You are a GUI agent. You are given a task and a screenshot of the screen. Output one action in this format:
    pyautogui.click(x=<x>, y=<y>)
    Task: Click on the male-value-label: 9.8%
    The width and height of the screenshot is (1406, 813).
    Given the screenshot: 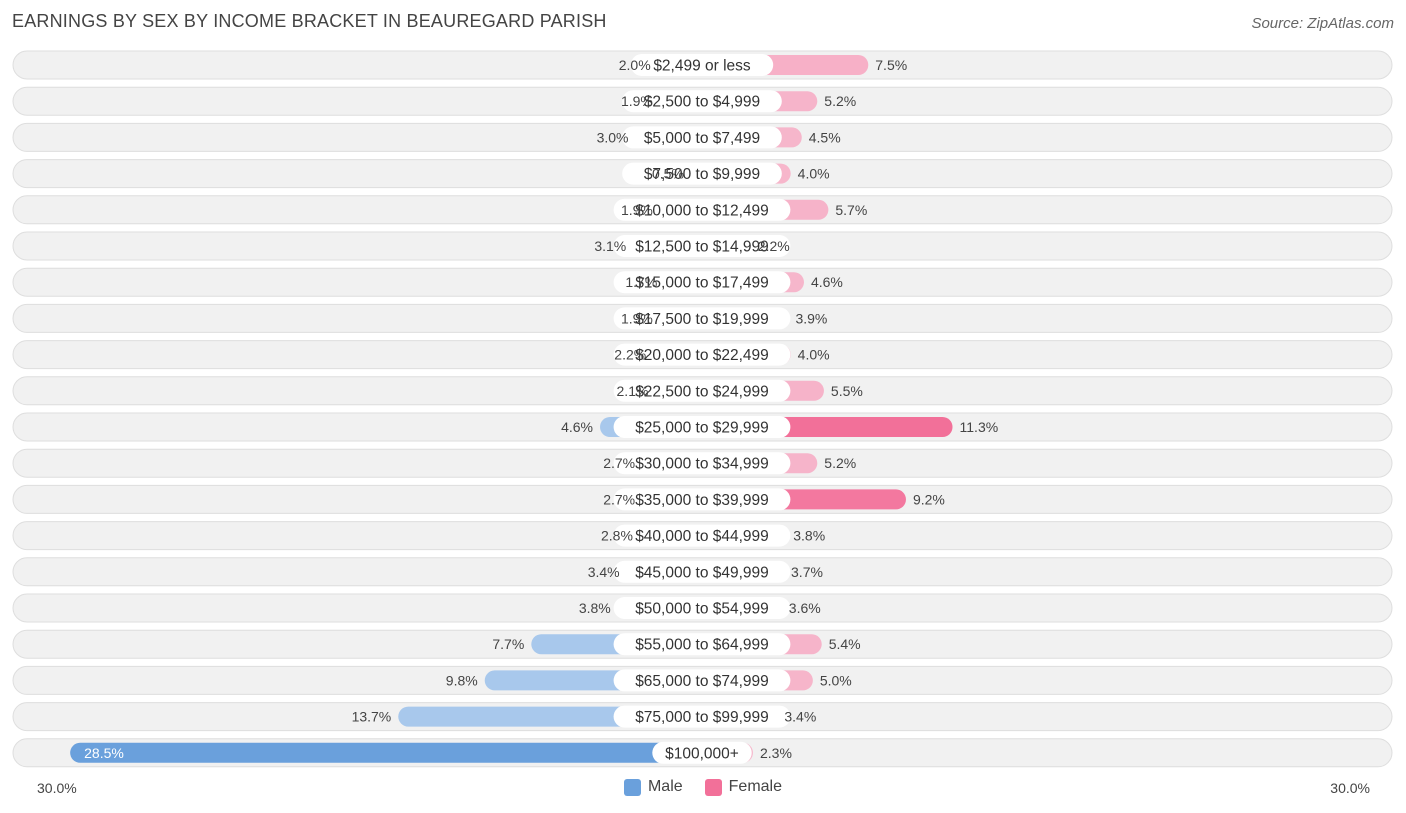 What is the action you would take?
    pyautogui.click(x=462, y=680)
    